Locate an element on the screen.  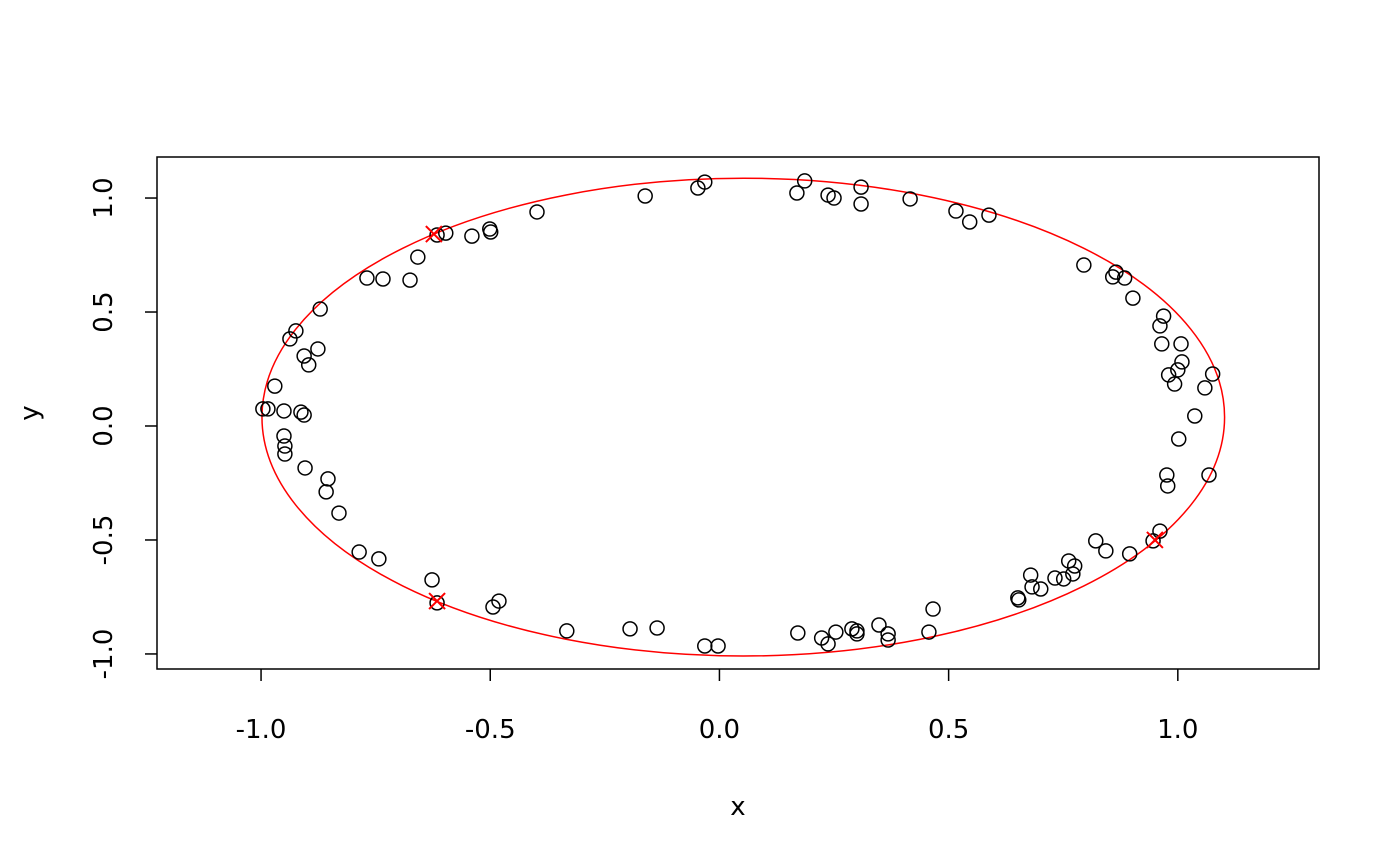
y-axis-label: y is located at coordinates (30, 412).